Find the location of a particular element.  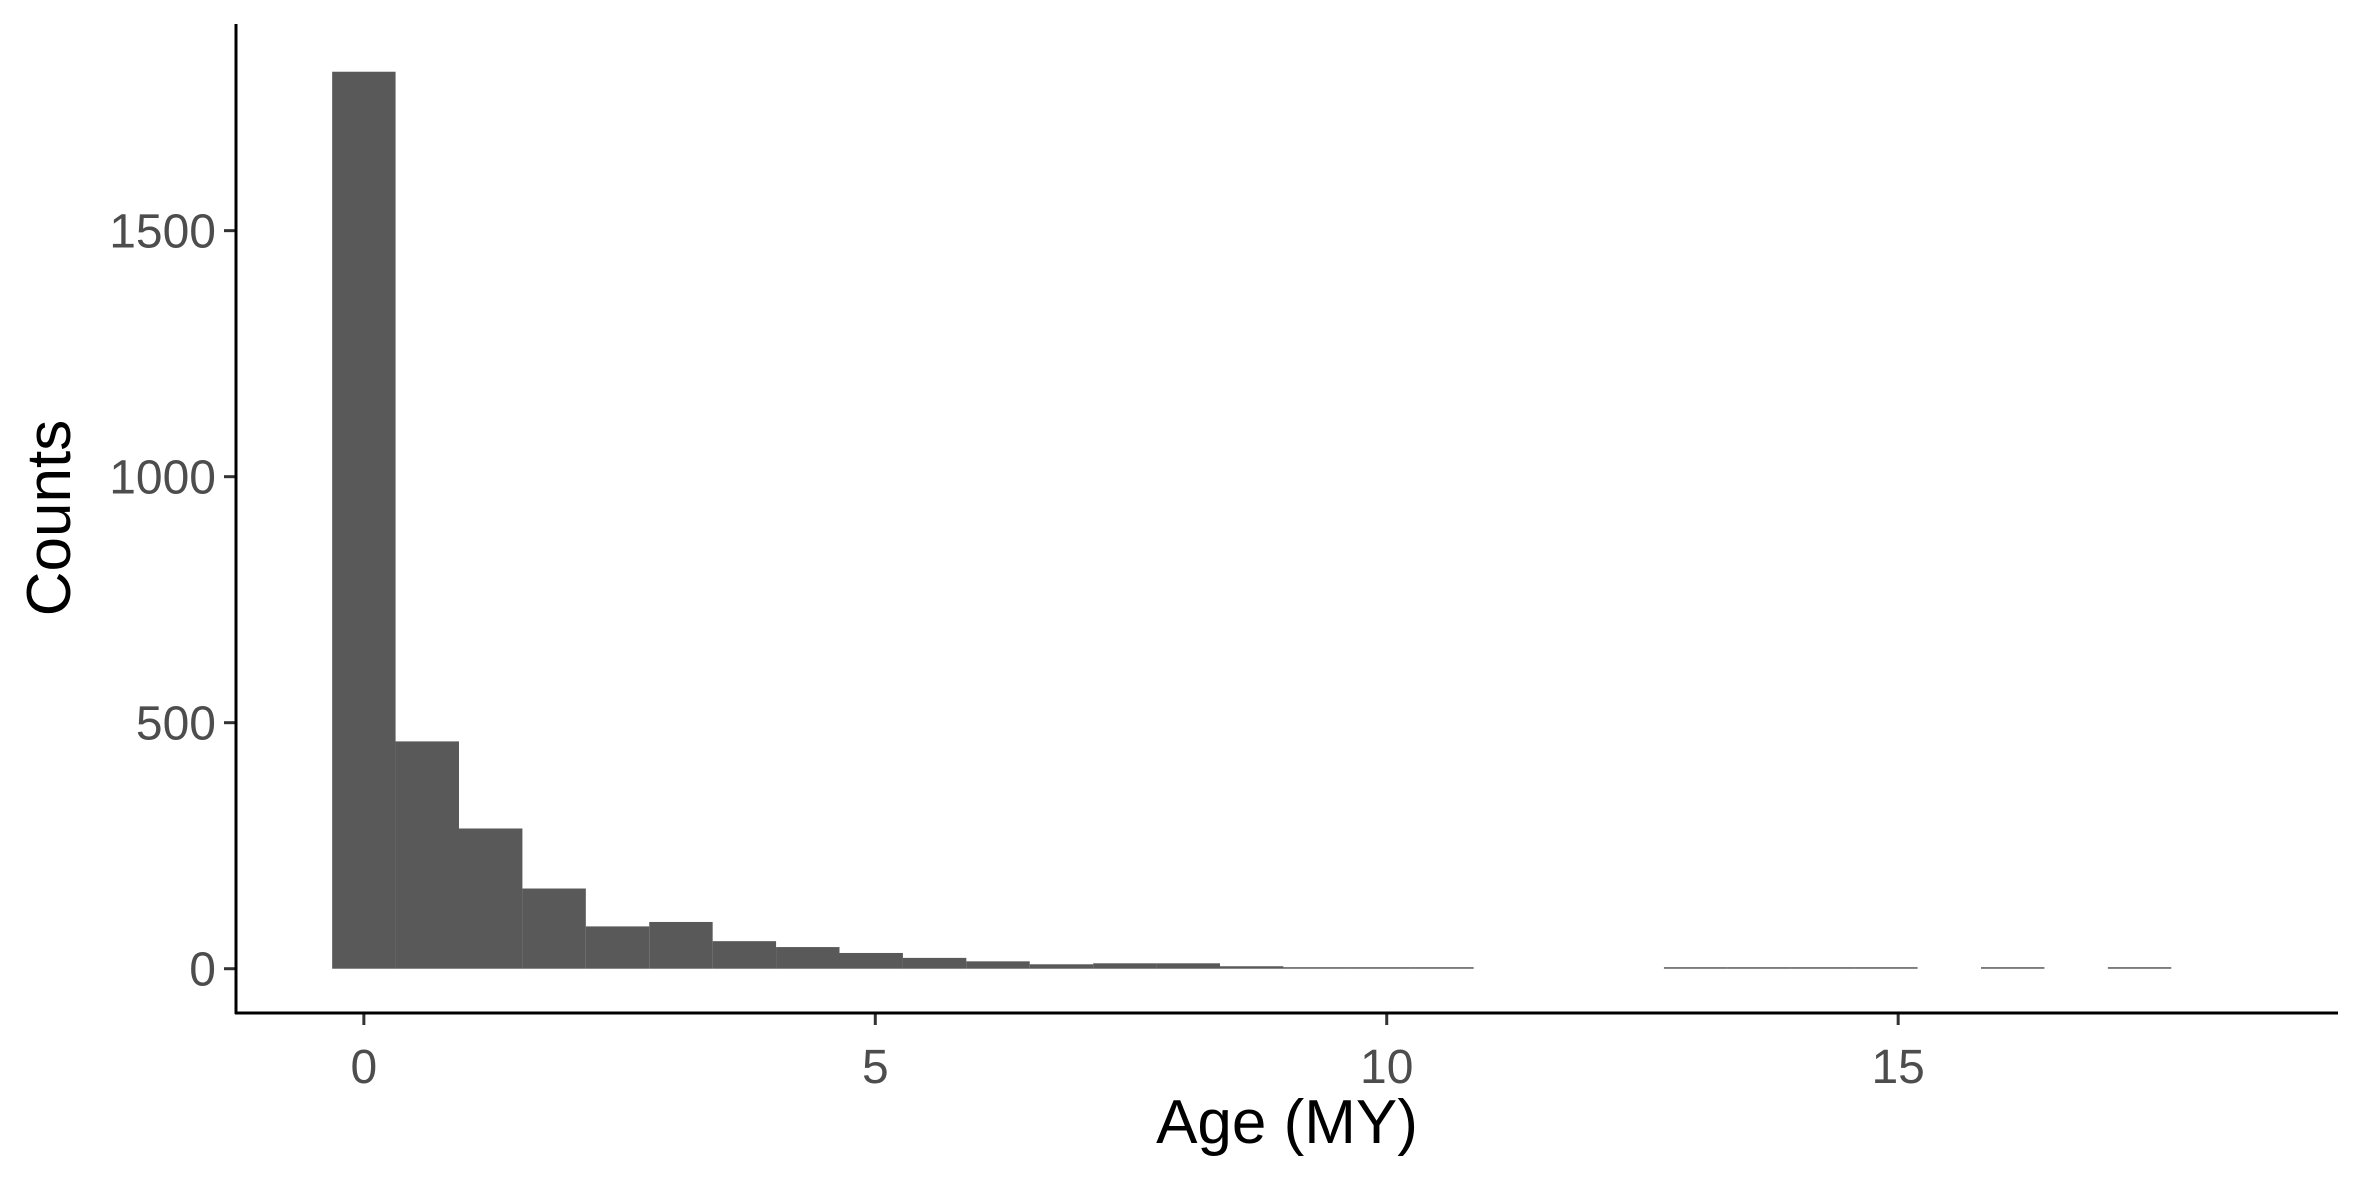

x-tick-label: 5 is located at coordinates (875, 1067).